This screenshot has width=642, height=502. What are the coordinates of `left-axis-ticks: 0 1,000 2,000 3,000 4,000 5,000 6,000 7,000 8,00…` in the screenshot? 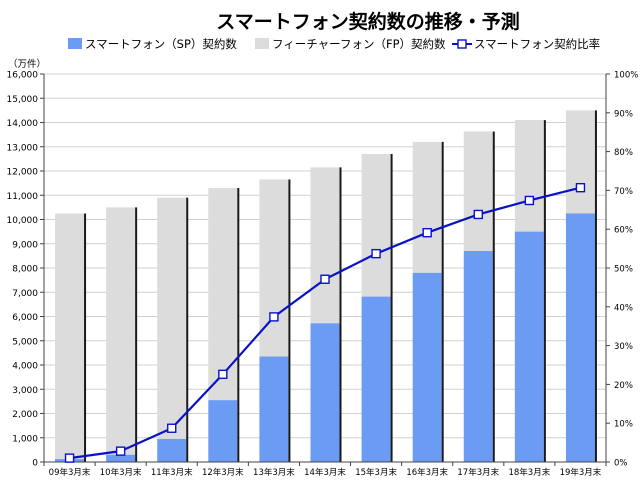 It's located at (25, 270).